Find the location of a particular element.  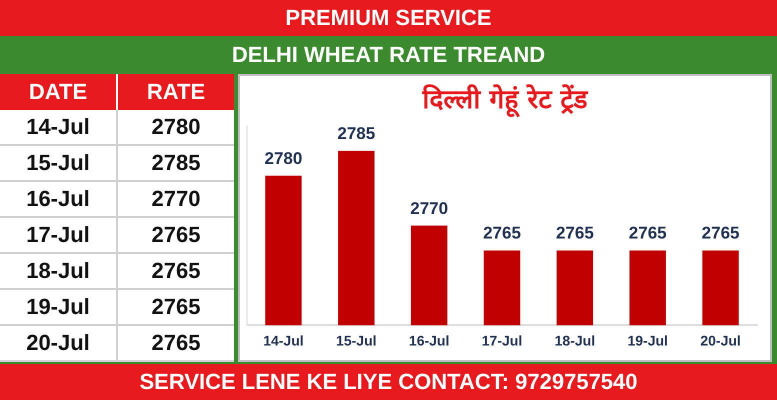

text: 14-Jul is located at coordinates (59, 128).